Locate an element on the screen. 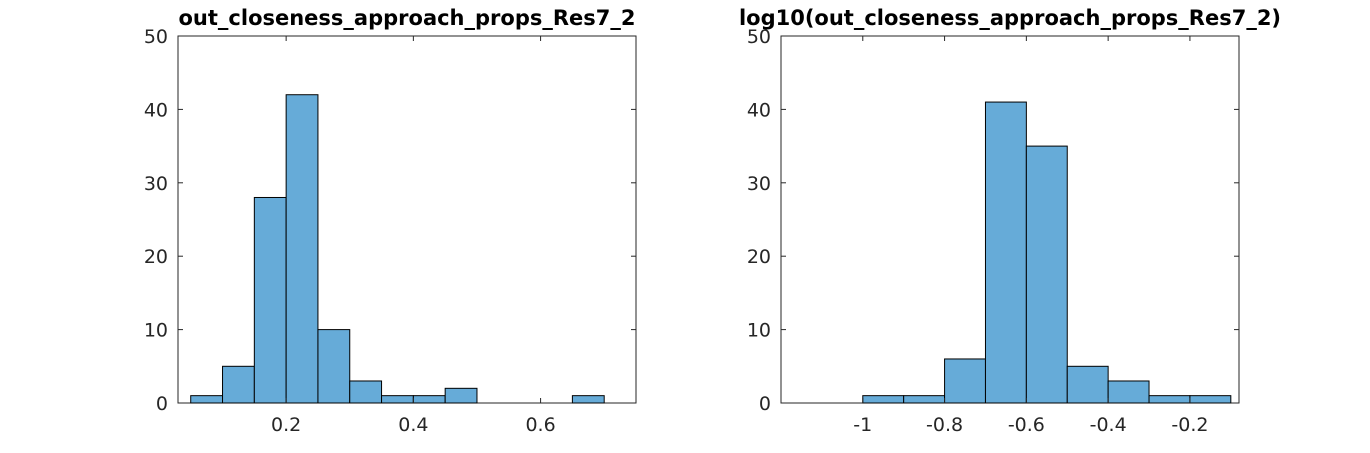 The image size is (1370, 453). x-tick-label: -0.4 is located at coordinates (1108, 425).